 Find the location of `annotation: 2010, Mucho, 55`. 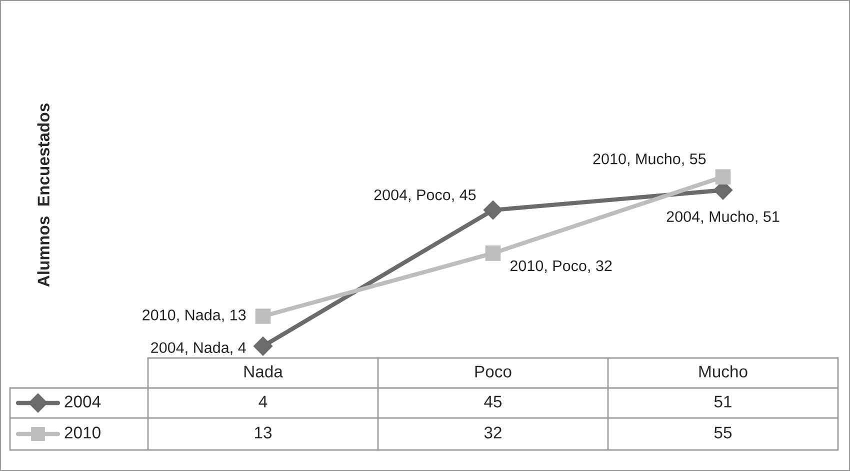

annotation: 2010, Mucho, 55 is located at coordinates (649, 159).